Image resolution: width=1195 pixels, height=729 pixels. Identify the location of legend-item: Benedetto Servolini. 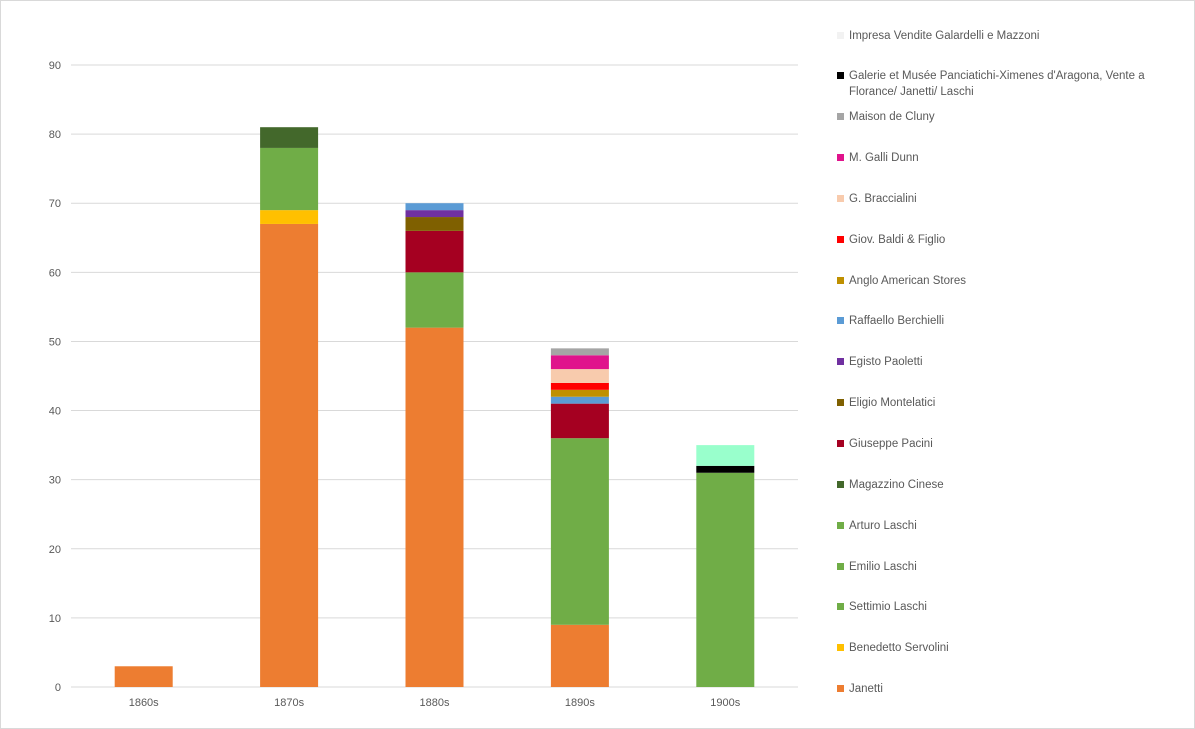
(1007, 648).